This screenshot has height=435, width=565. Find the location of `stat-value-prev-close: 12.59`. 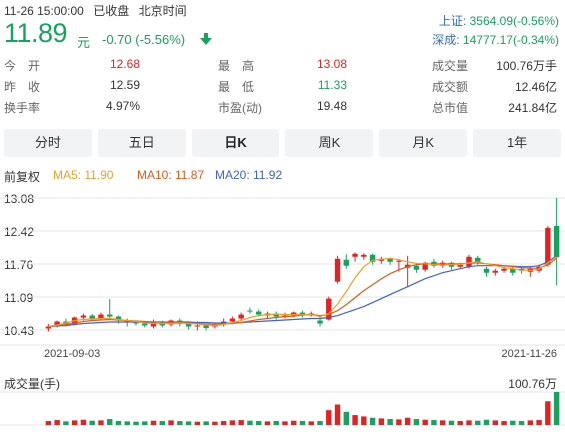

stat-value-prev-close: 12.59 is located at coordinates (124, 85).